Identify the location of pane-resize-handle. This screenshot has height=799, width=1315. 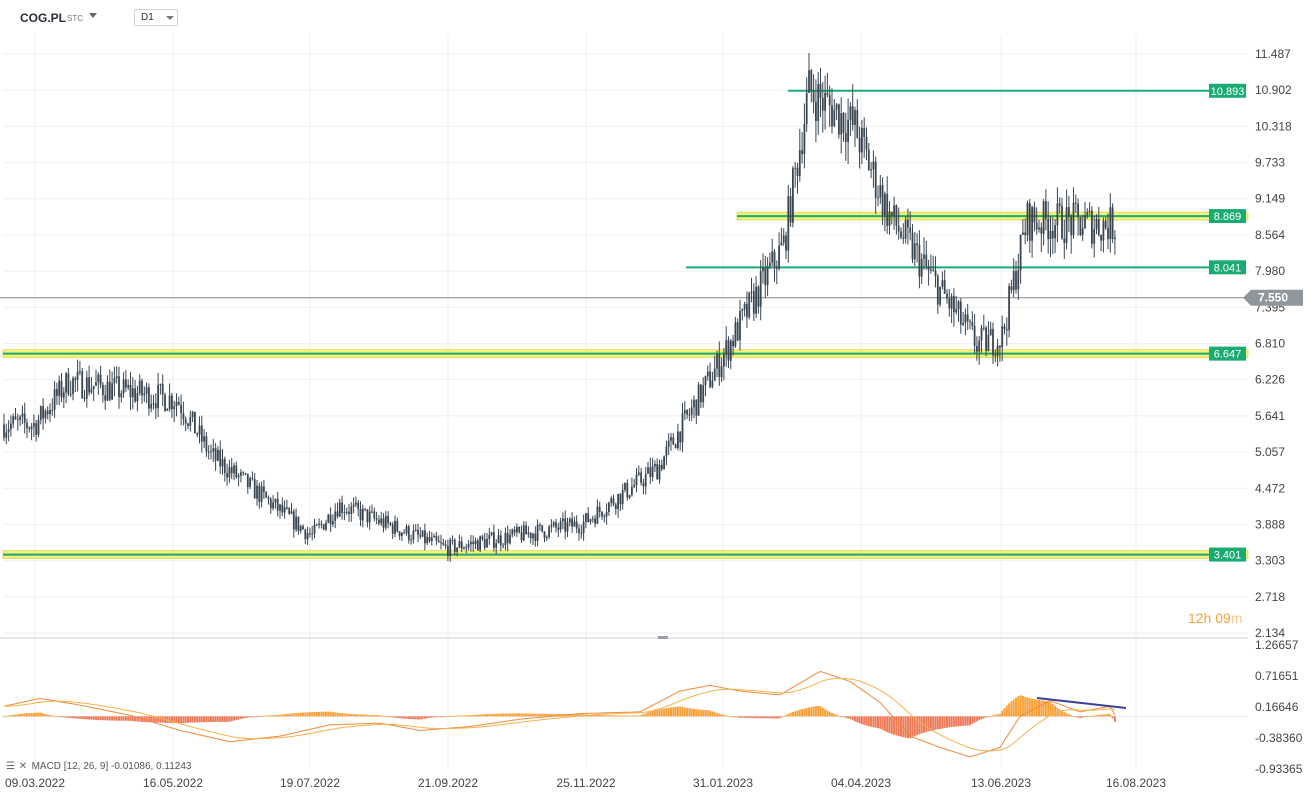
(663, 637).